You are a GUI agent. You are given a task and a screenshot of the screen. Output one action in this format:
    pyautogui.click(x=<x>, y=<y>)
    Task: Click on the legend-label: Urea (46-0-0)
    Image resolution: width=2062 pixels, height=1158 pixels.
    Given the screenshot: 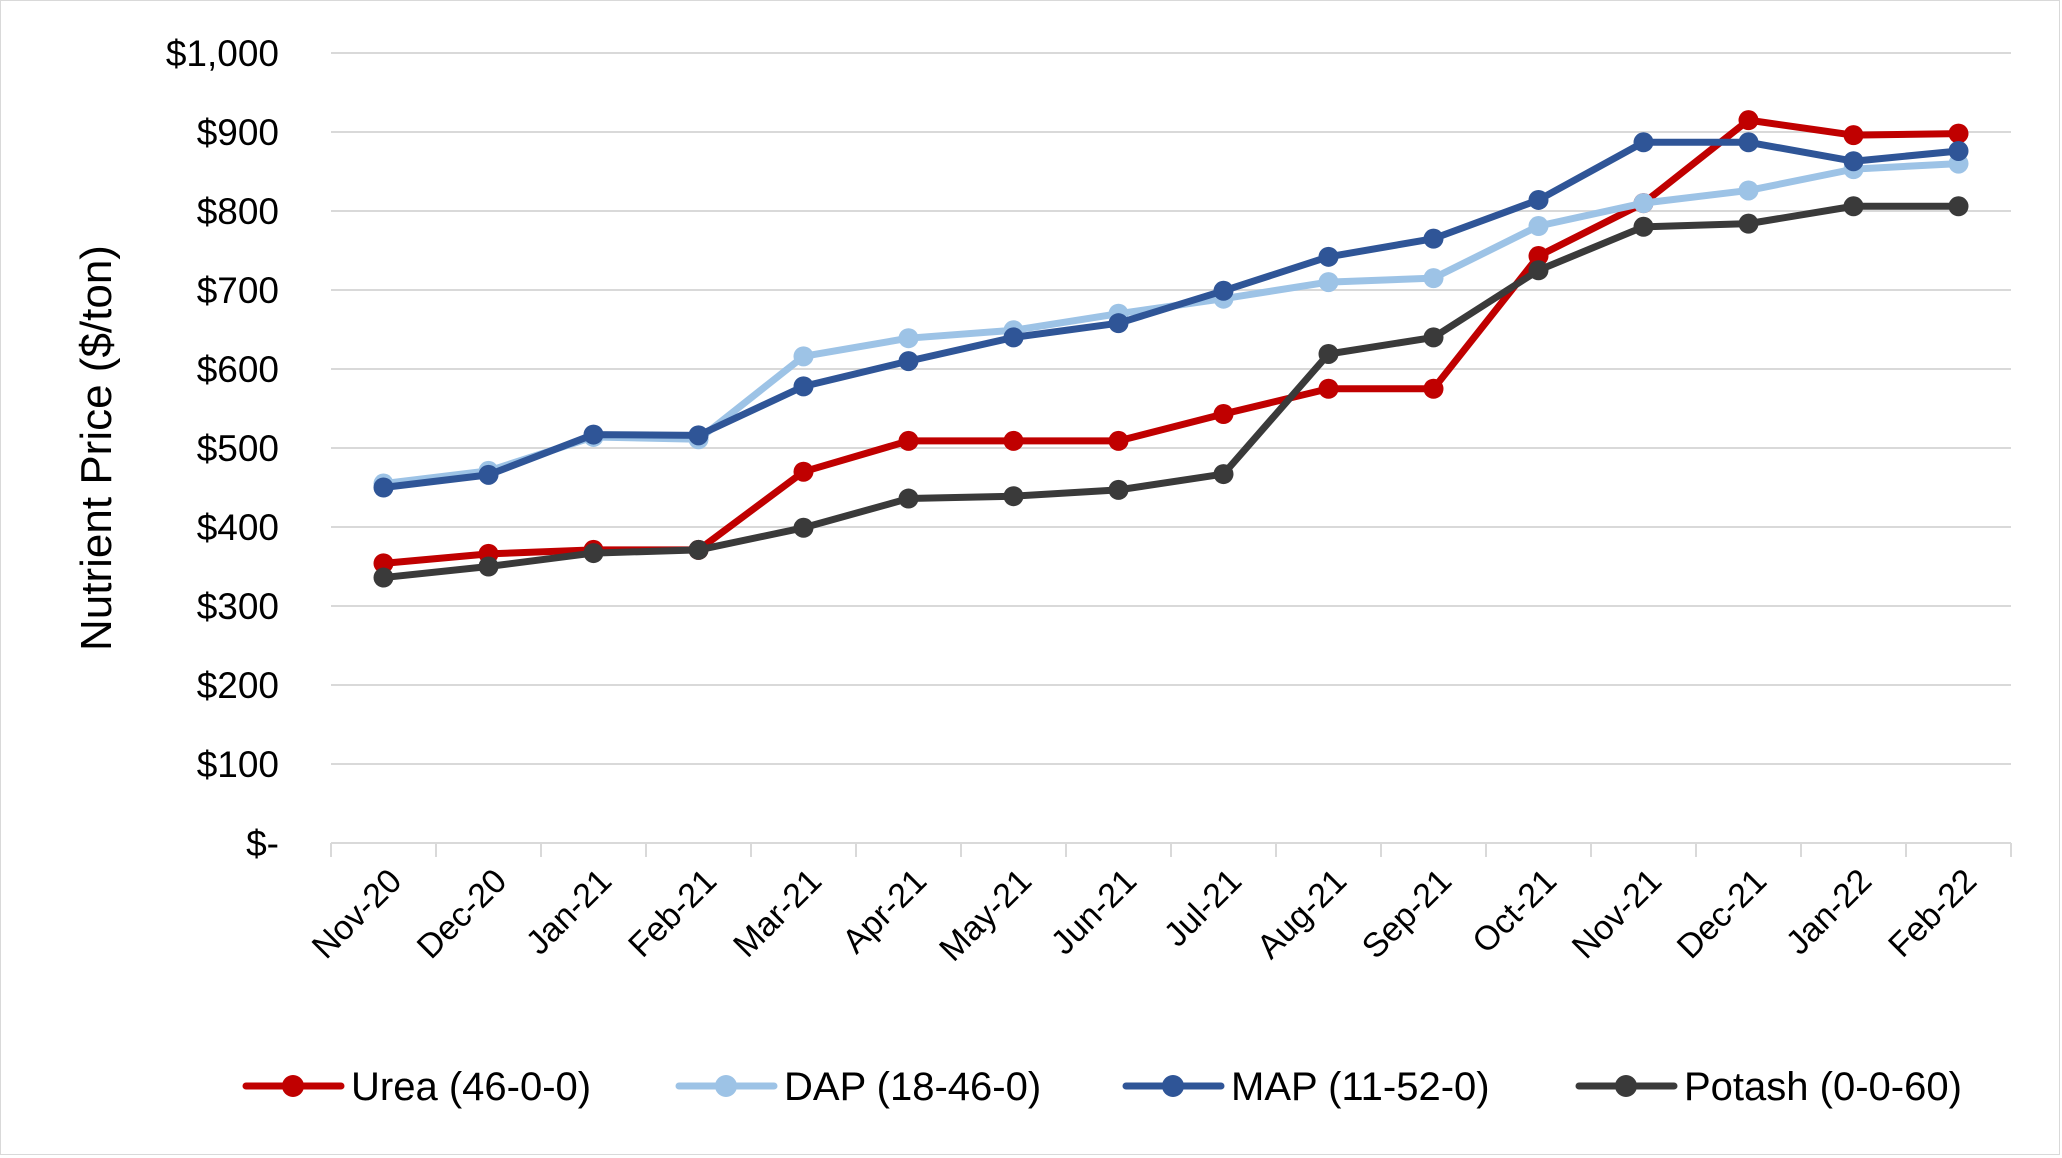 What is the action you would take?
    pyautogui.click(x=471, y=1087)
    